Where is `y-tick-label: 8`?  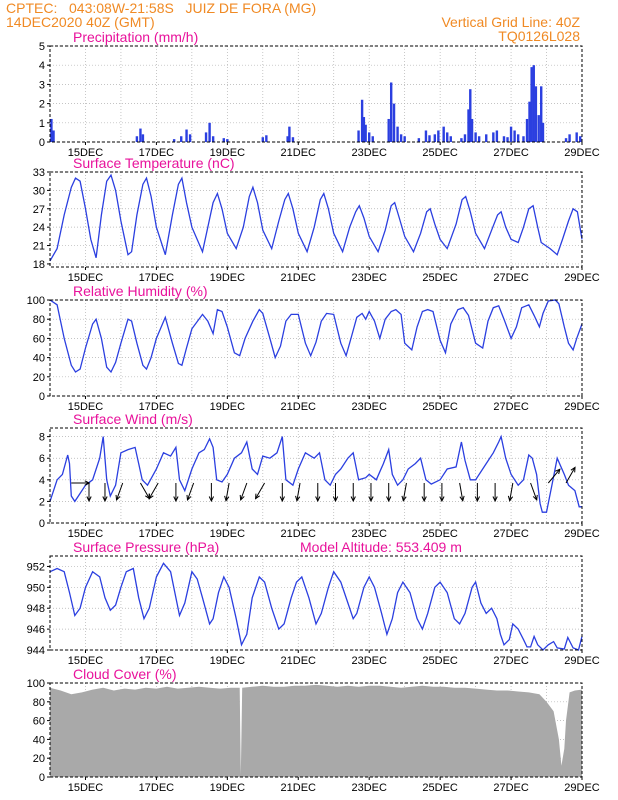 y-tick-label: 8 is located at coordinates (42, 438).